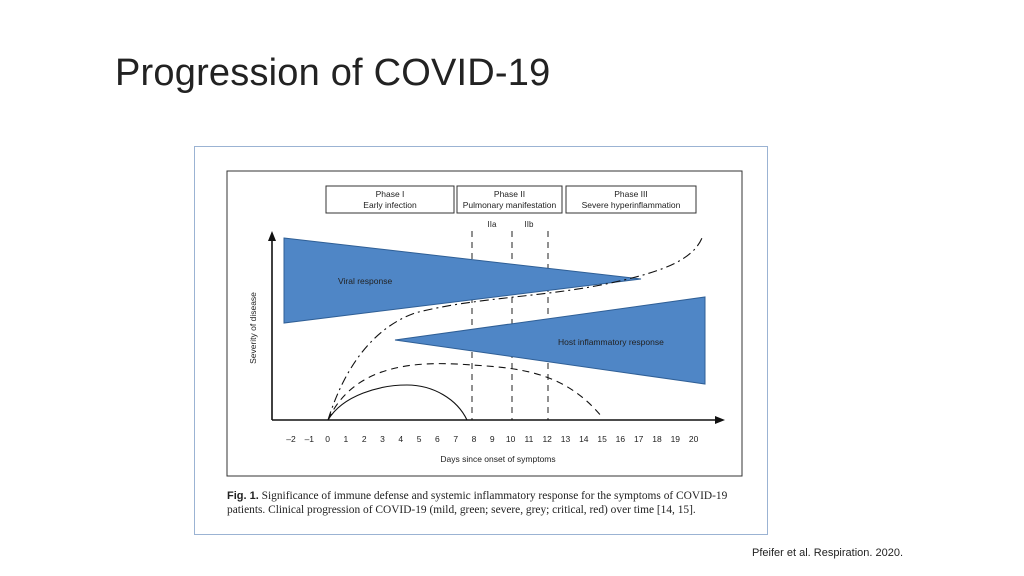  I want to click on x-tick-label: 14, so click(584, 439).